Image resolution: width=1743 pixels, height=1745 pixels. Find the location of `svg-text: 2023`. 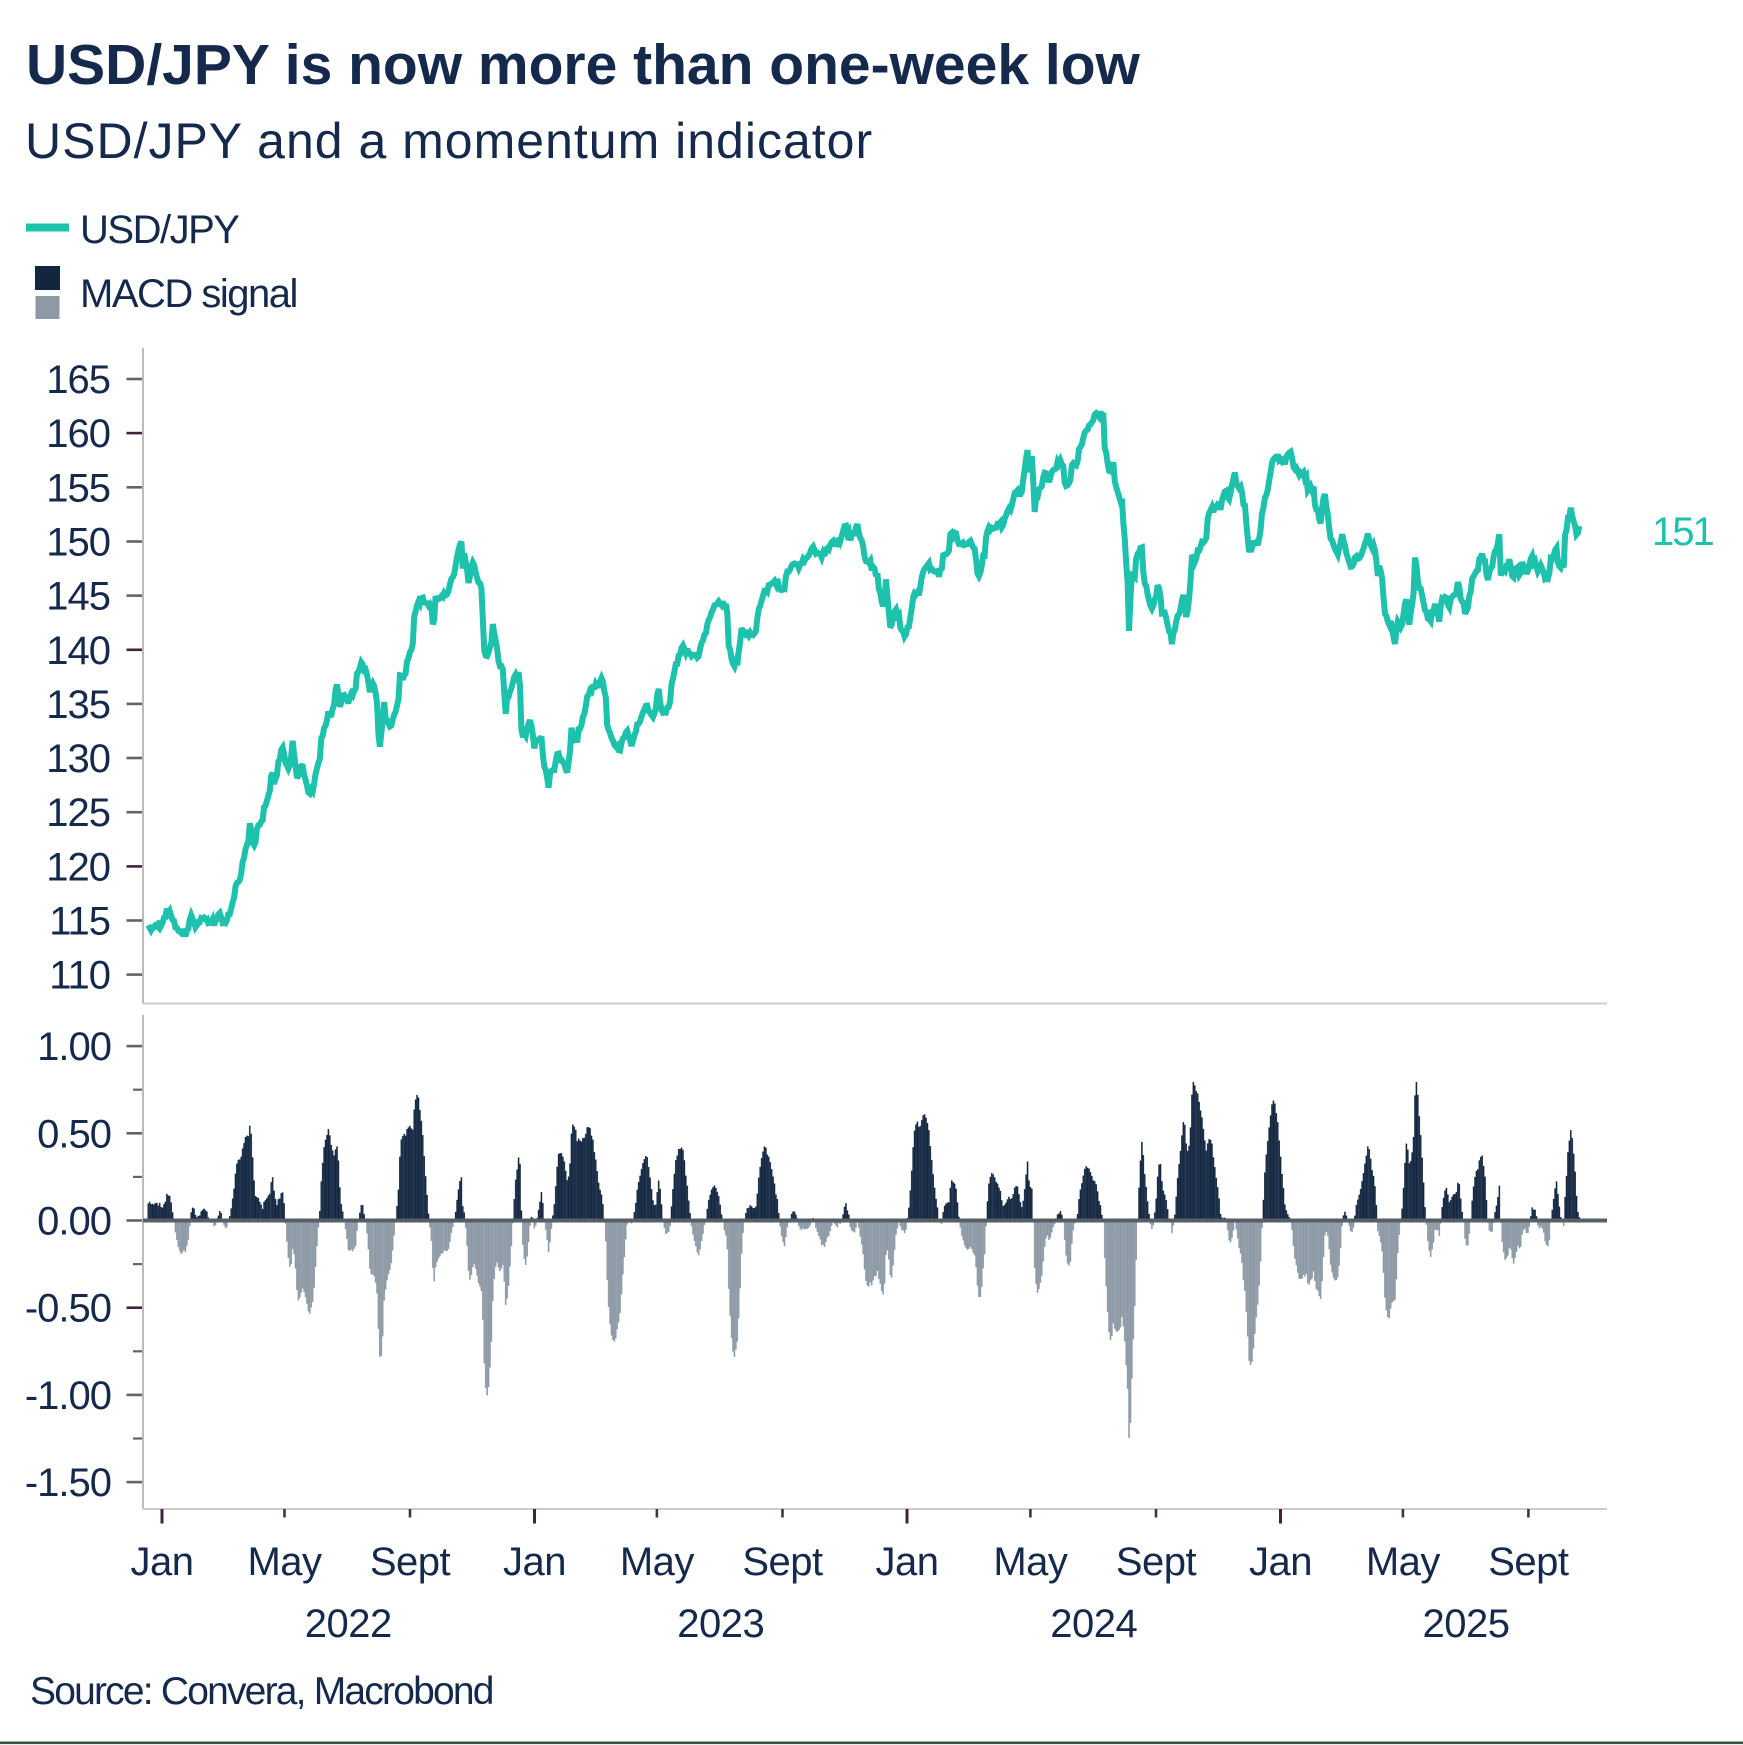

svg-text: 2023 is located at coordinates (720, 1624).